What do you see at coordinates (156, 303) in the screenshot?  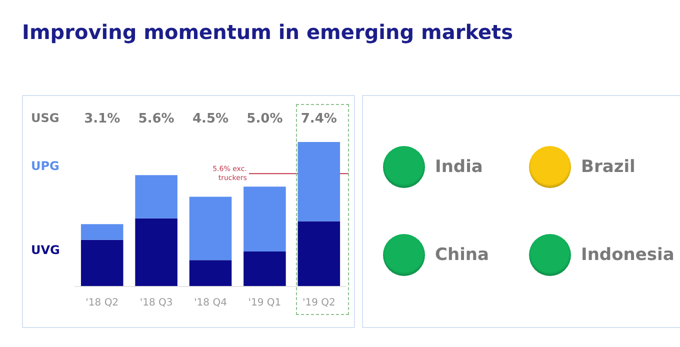 I see `x-tick-label: '18 Q3` at bounding box center [156, 303].